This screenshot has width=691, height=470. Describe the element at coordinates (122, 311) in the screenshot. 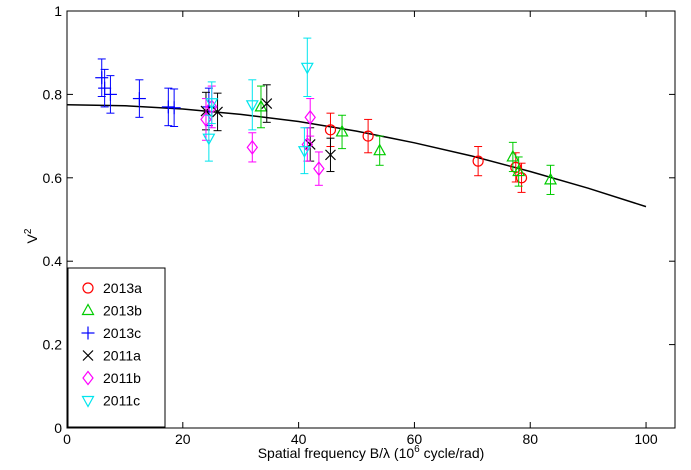

I see `legend-label: 2013b` at that location.